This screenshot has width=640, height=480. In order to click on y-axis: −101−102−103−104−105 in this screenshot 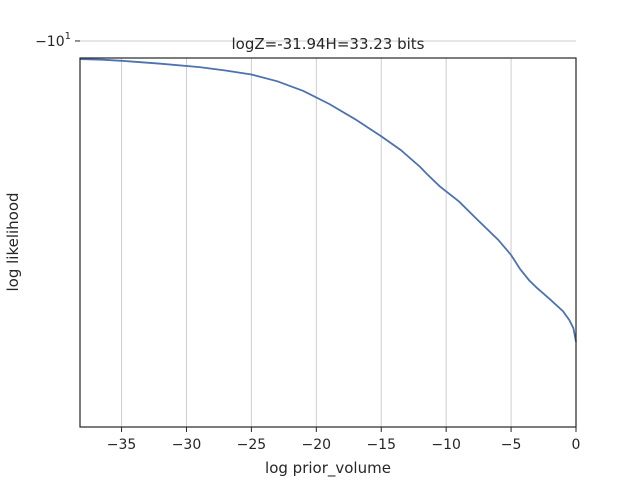, I will do `click(57, 40)`.